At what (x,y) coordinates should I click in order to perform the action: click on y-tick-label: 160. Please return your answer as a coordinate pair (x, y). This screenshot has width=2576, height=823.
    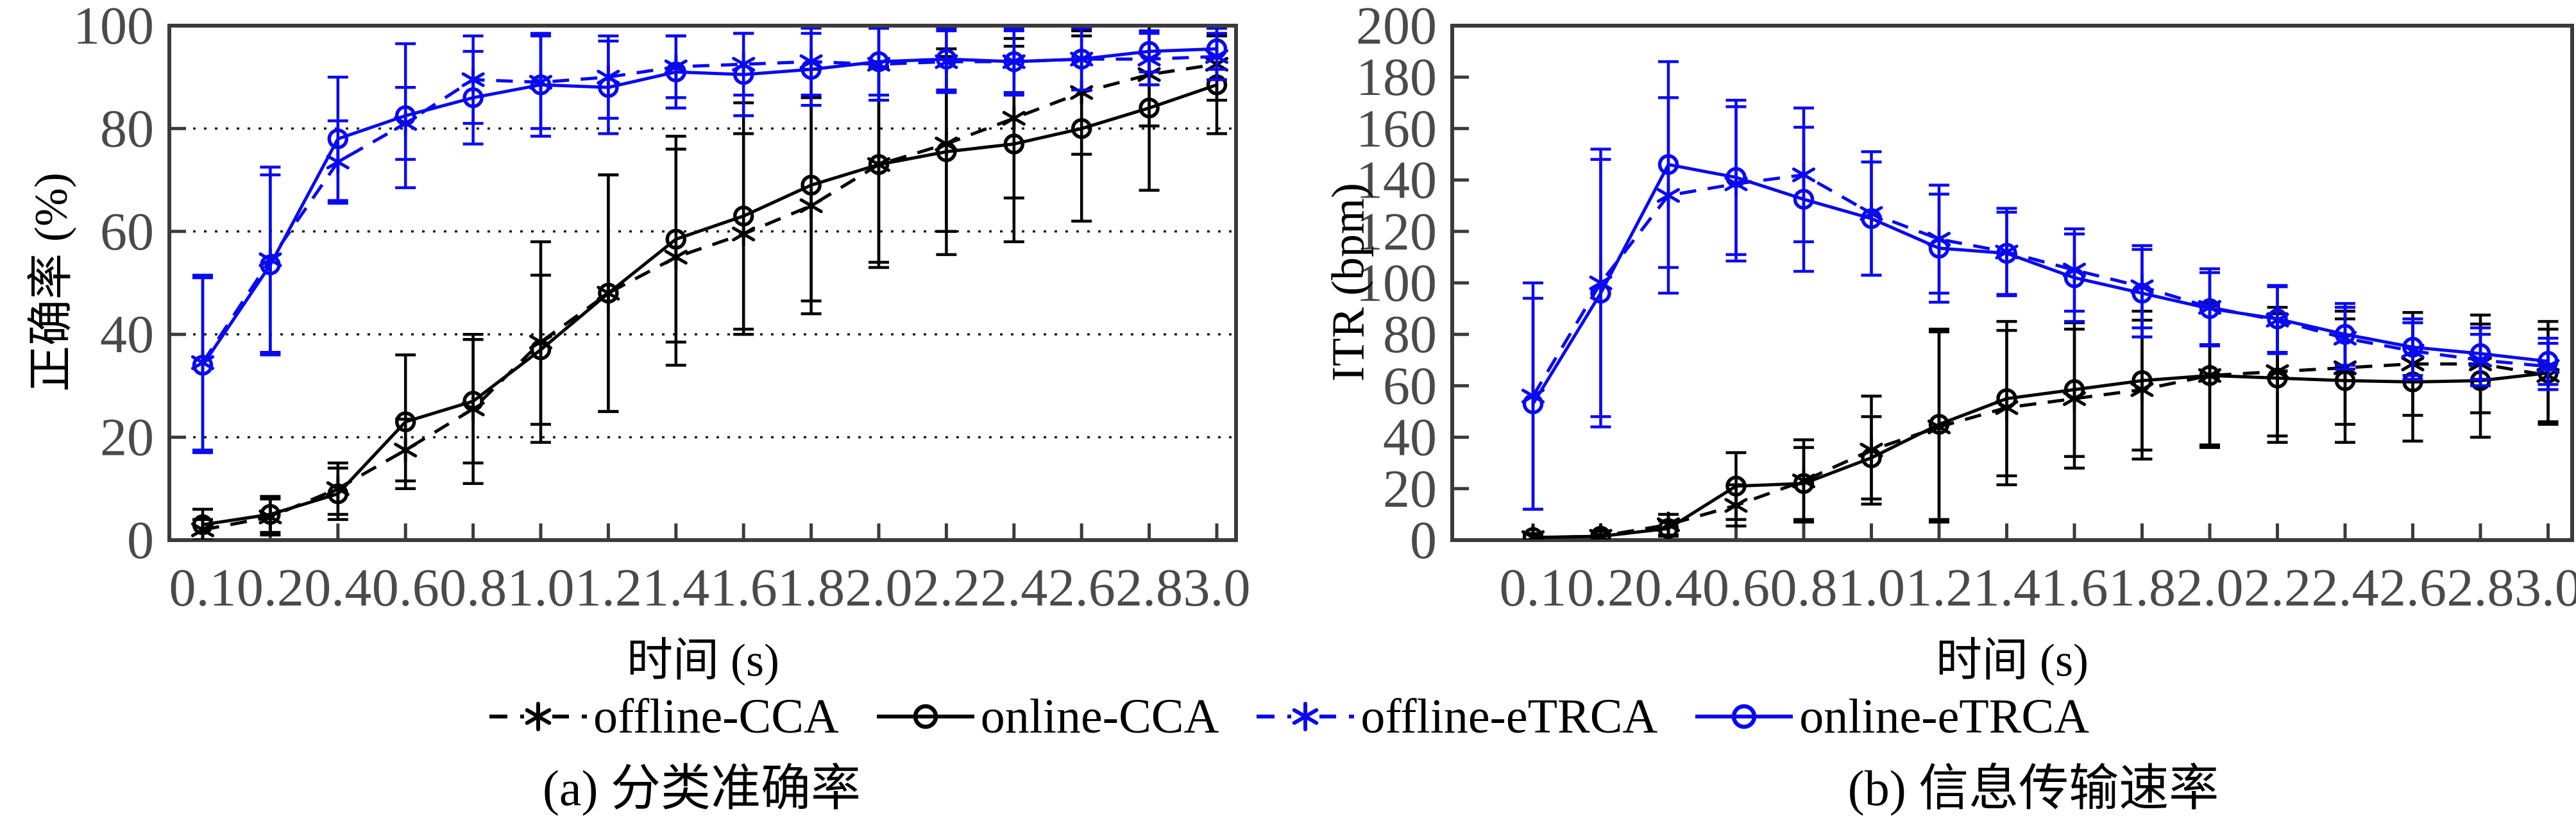
    Looking at the image, I should click on (1396, 128).